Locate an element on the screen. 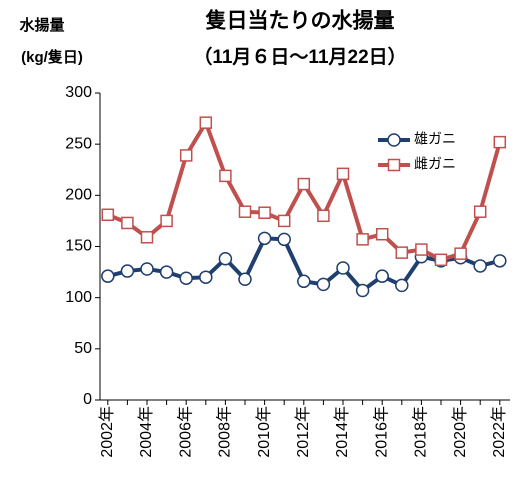  x-tick-label: 2020年 is located at coordinates (460, 432).